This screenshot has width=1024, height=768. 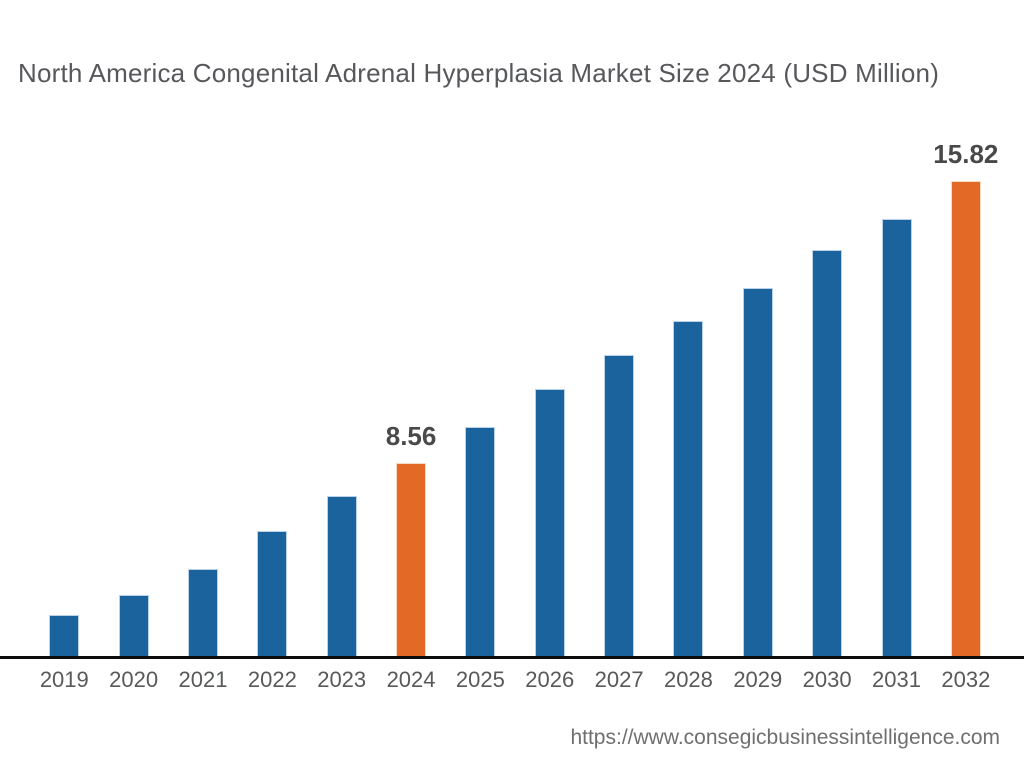 What do you see at coordinates (549, 523) in the screenshot?
I see `bar-2026` at bounding box center [549, 523].